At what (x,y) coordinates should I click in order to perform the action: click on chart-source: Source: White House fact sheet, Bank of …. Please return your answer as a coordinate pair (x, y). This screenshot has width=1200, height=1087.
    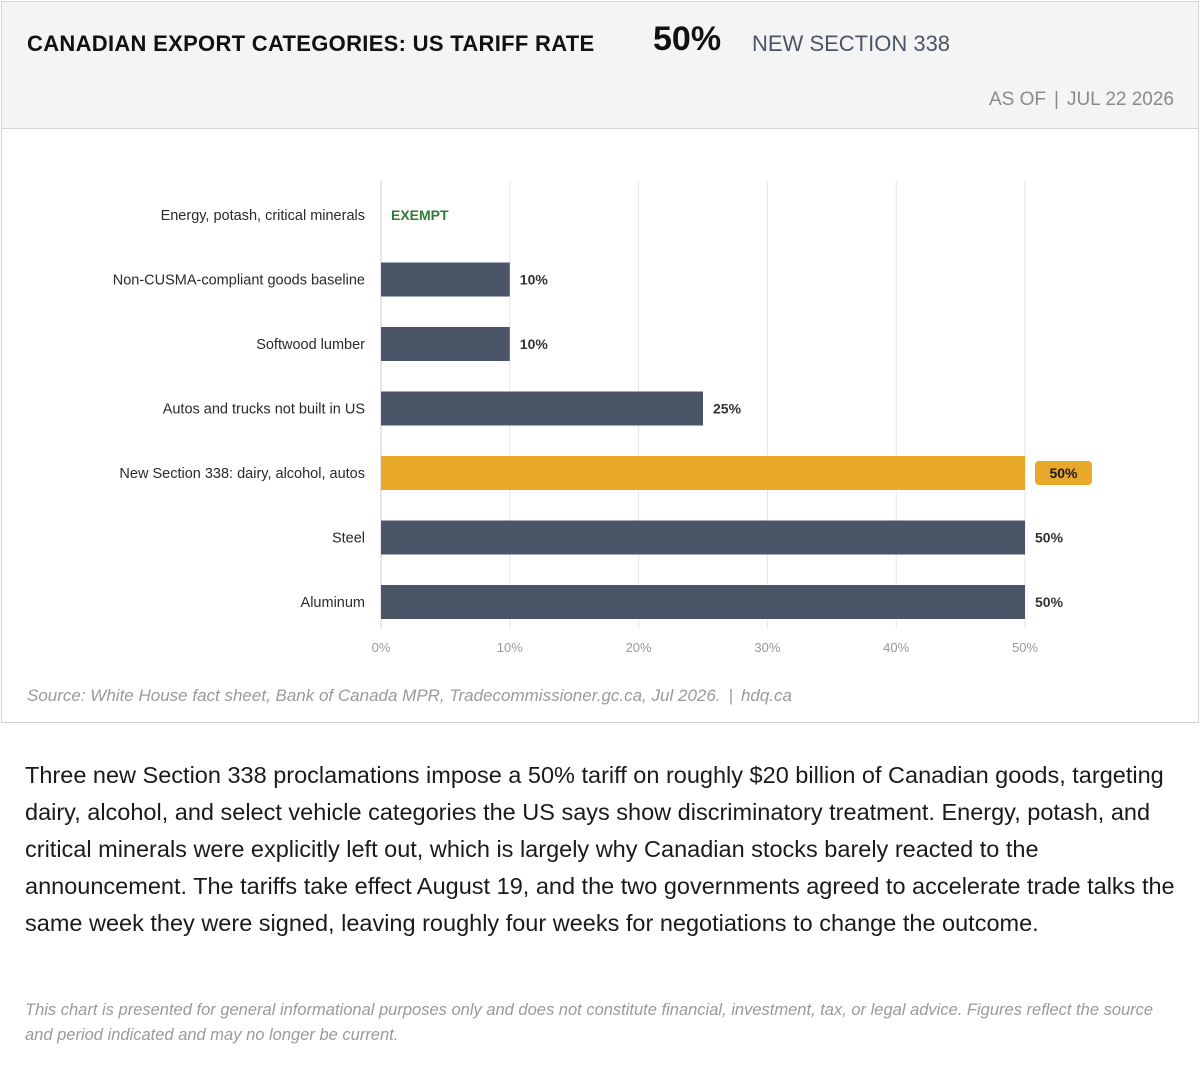
    Looking at the image, I should click on (409, 696).